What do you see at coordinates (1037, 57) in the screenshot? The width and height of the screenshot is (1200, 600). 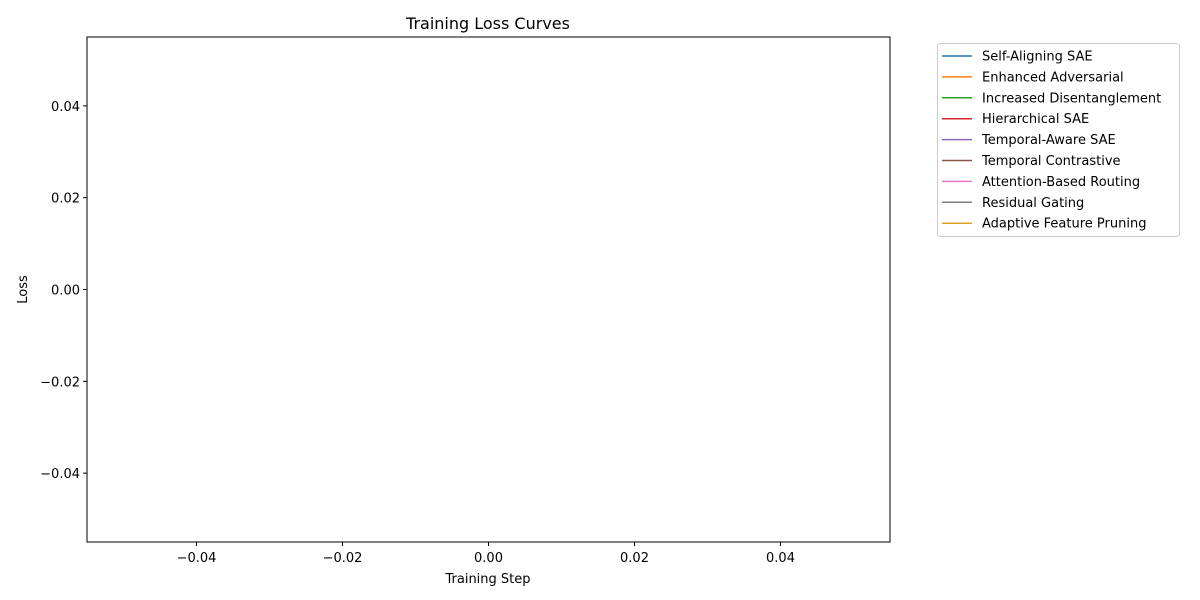 I see `legend-label: Self-Aligning SAE` at bounding box center [1037, 57].